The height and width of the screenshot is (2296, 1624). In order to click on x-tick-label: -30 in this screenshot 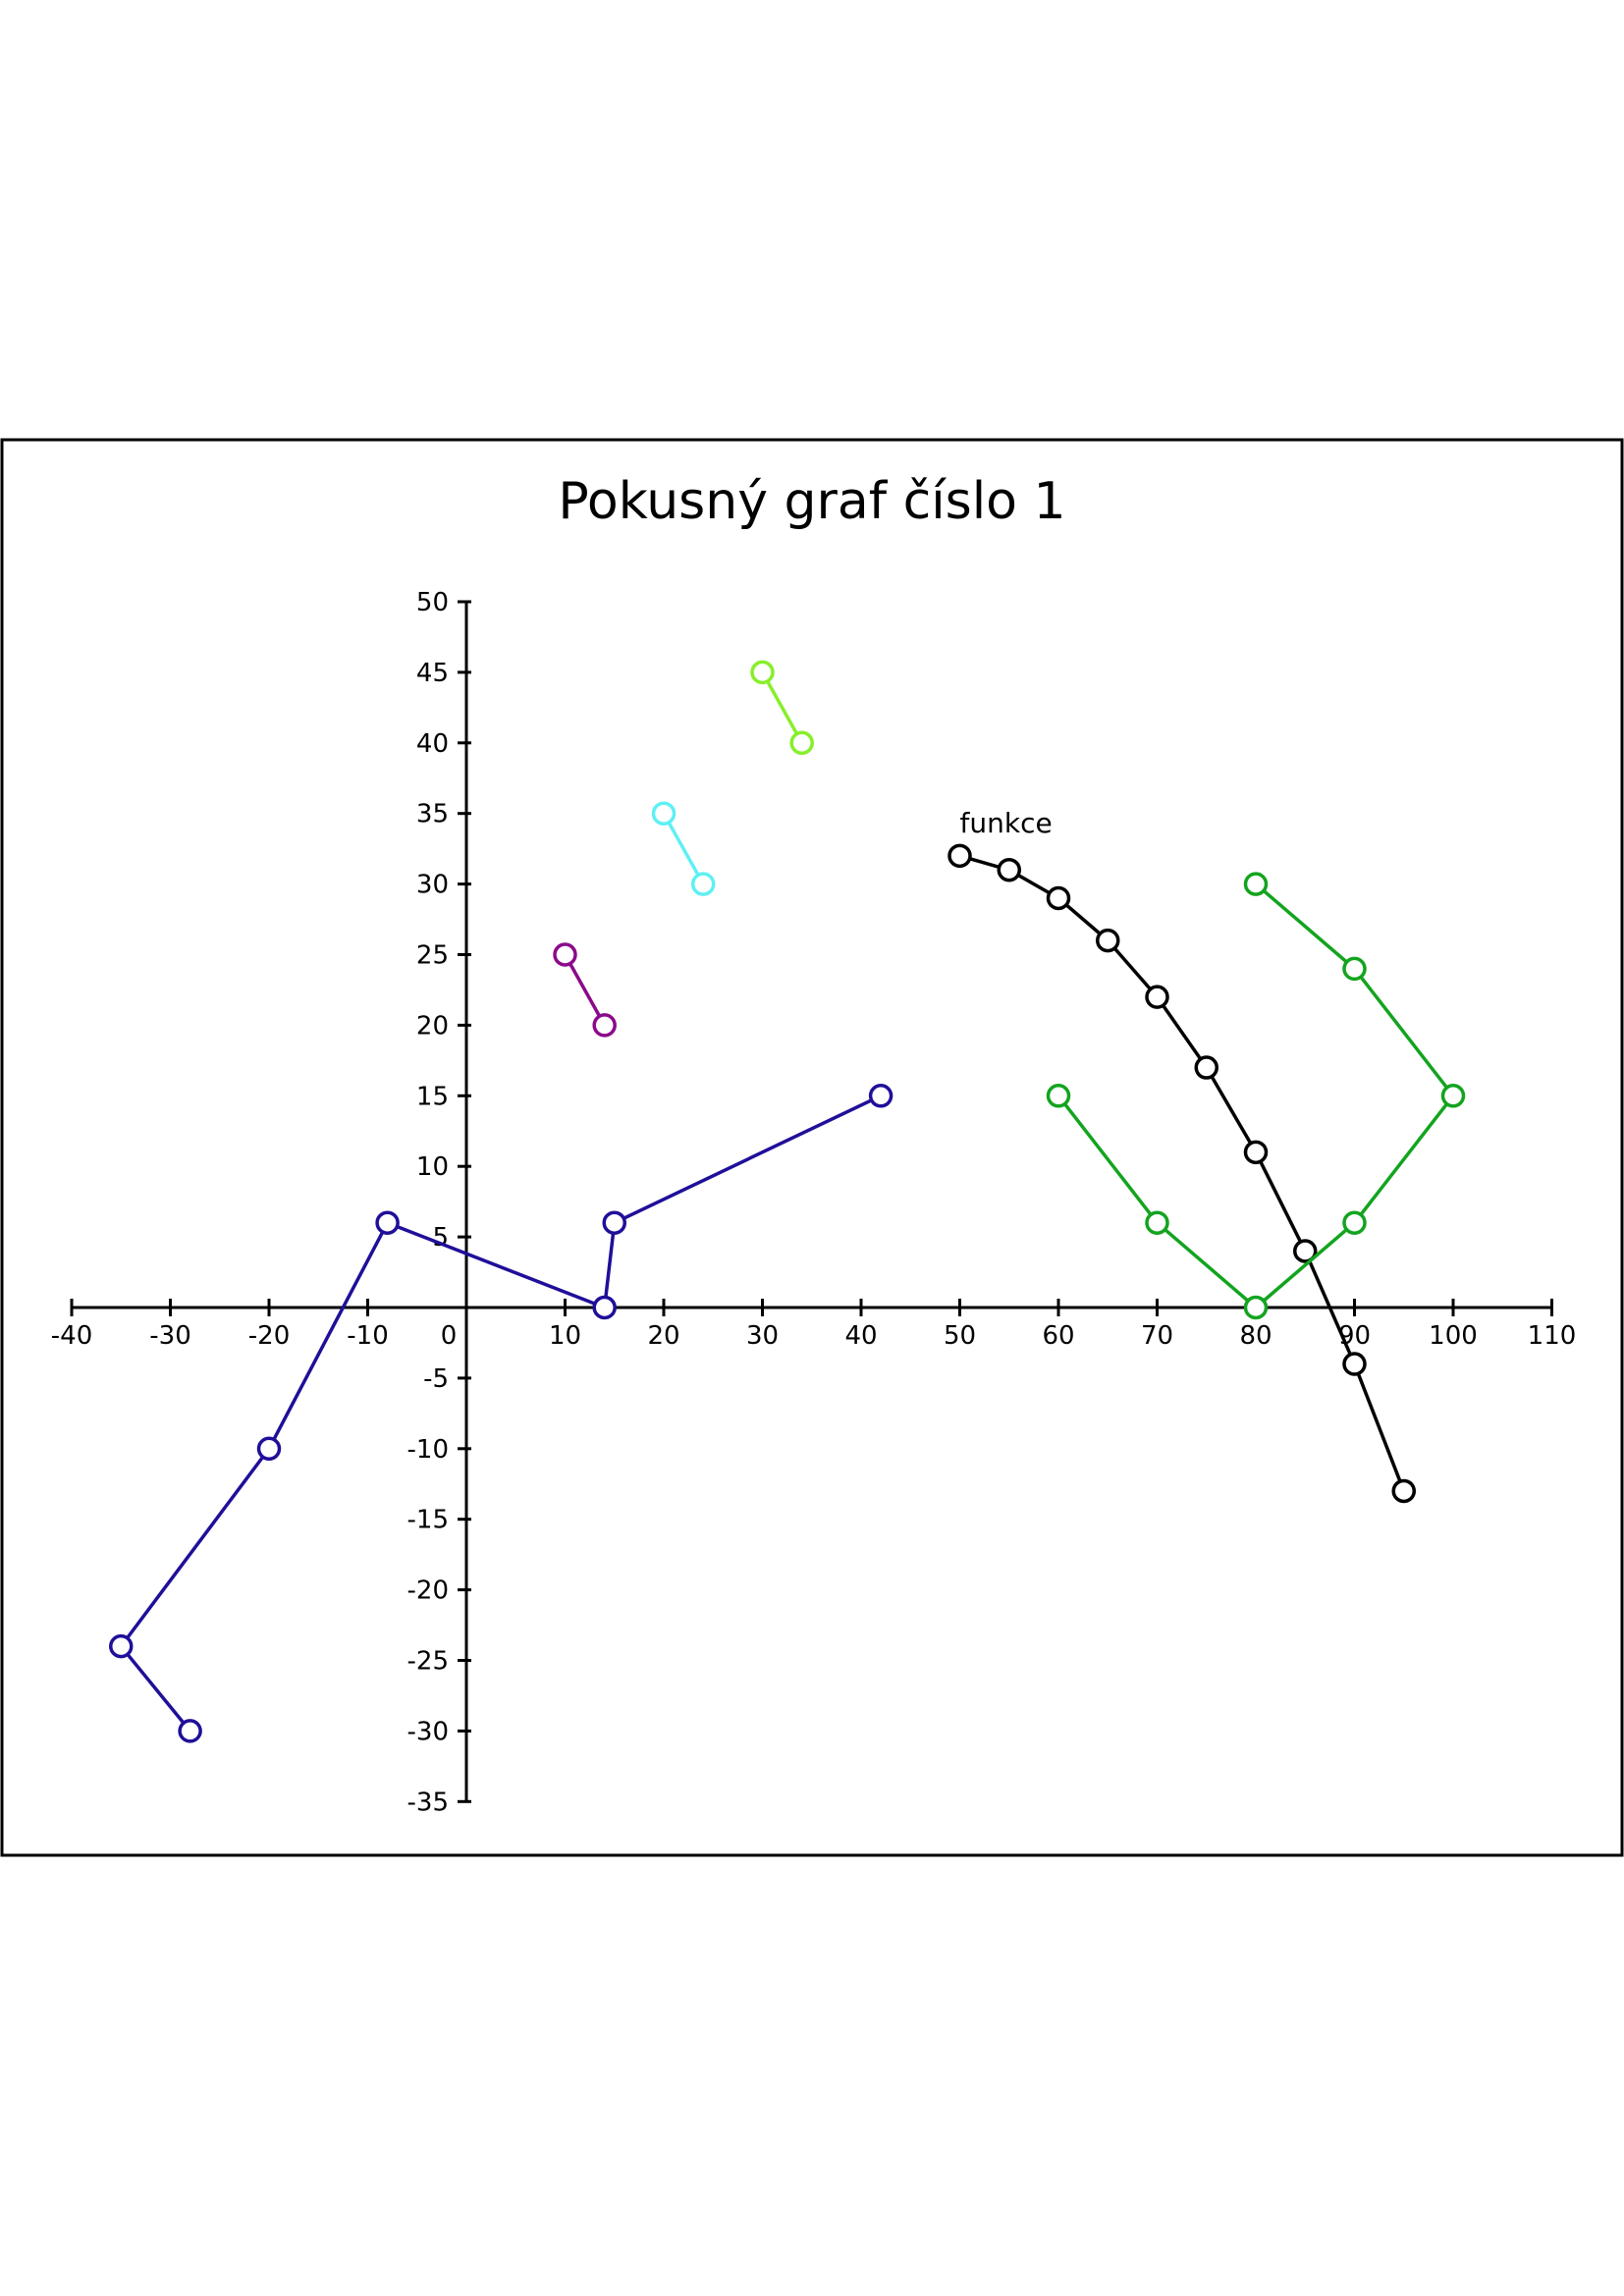, I will do `click(169, 1336)`.